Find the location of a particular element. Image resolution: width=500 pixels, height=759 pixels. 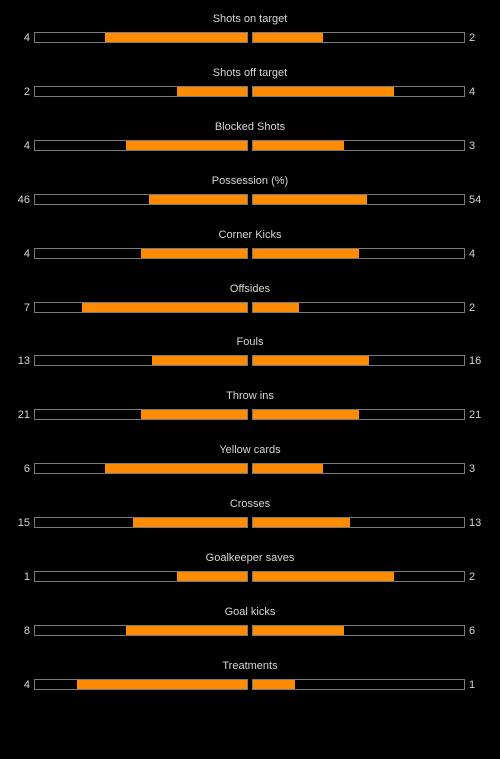

stat-title: Shots on target is located at coordinates (250, 19).